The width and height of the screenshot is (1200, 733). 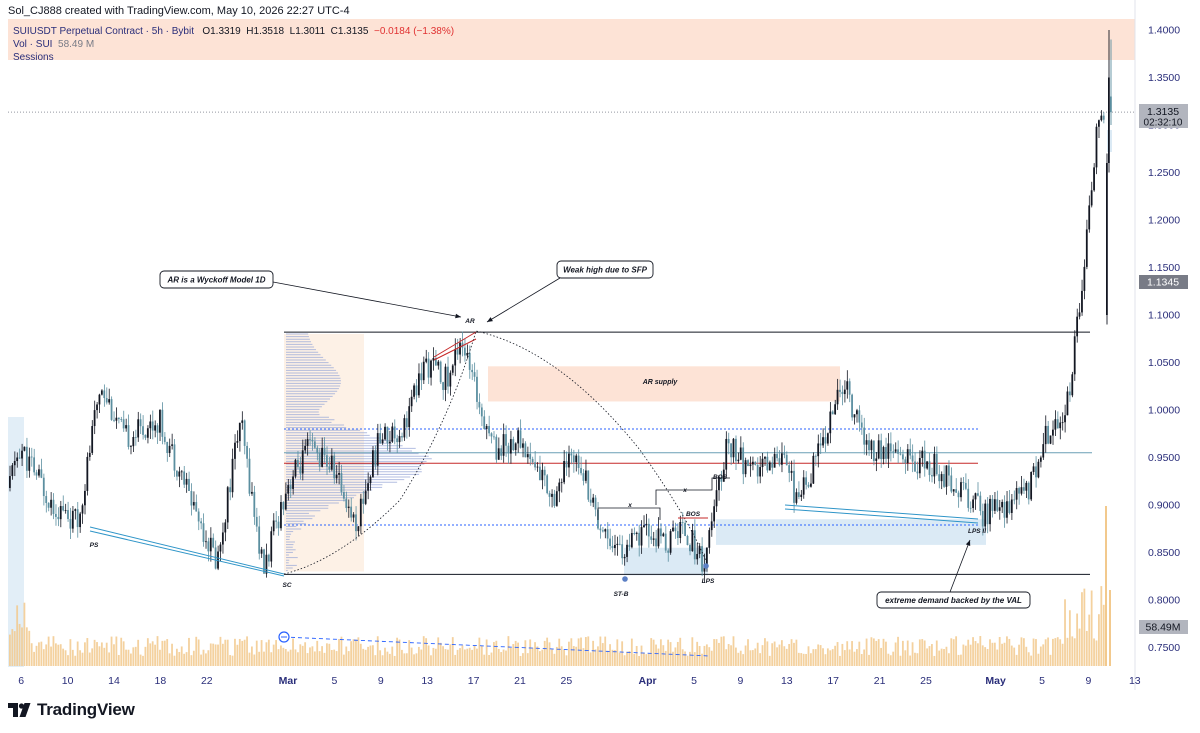 I want to click on legend-sessions: Sessions, so click(x=33, y=57).